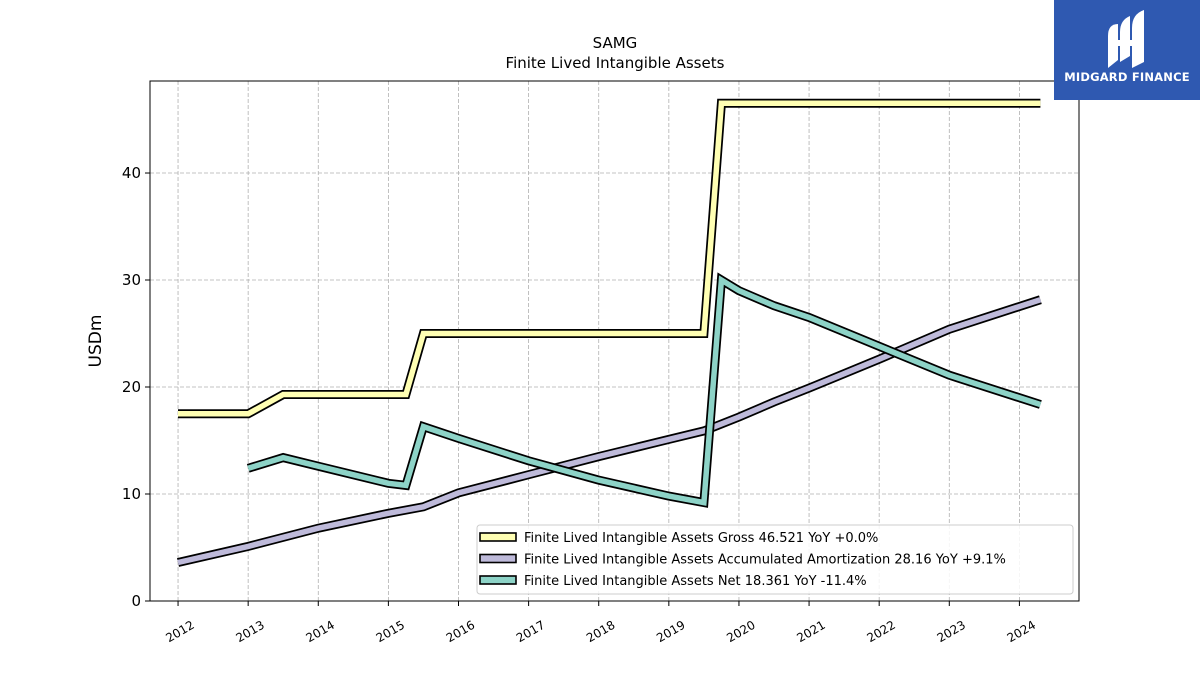 The width and height of the screenshot is (1200, 675). What do you see at coordinates (136, 601) in the screenshot?
I see `y-tick-label: 0` at bounding box center [136, 601].